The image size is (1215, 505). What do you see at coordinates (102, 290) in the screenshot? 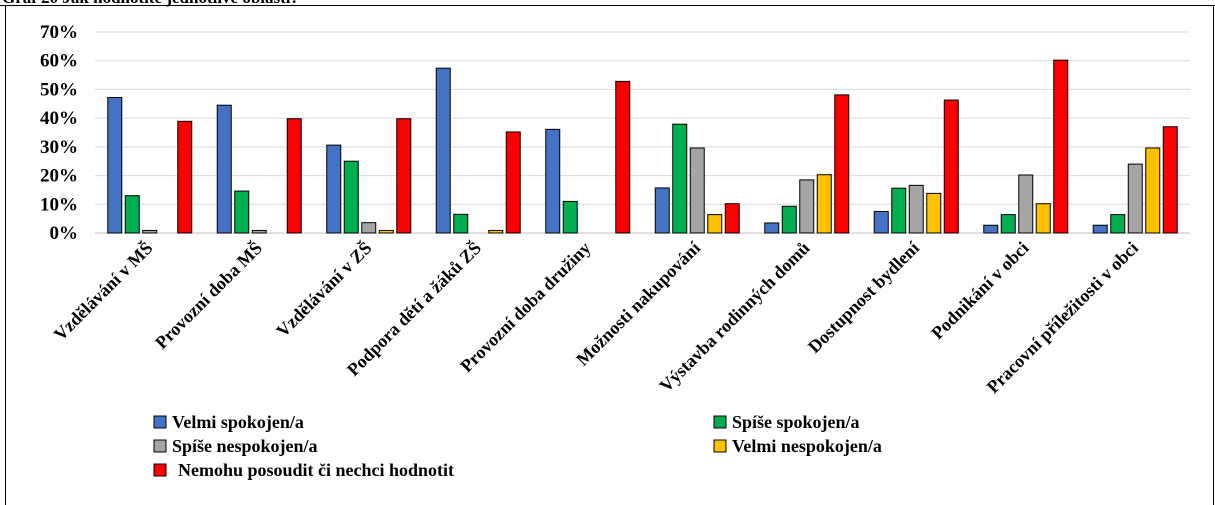
I see `x-category-label: Vzdělávání v MŠ` at bounding box center [102, 290].